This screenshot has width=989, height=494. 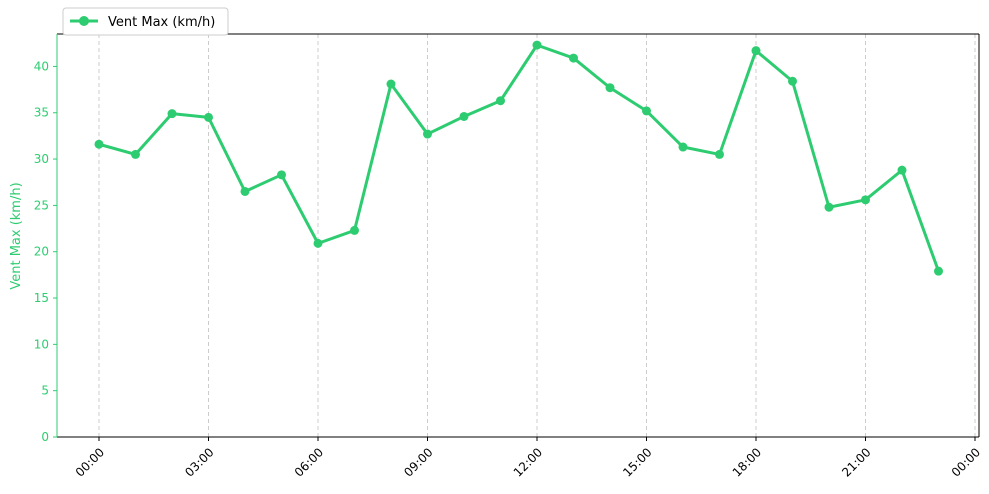 I want to click on legend: Vent Max (km/h), so click(x=145, y=21).